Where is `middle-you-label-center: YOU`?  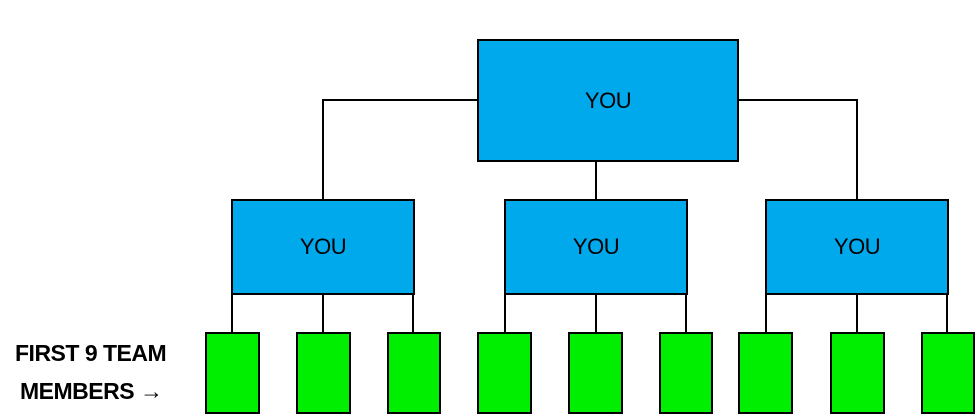 middle-you-label-center: YOU is located at coordinates (596, 246).